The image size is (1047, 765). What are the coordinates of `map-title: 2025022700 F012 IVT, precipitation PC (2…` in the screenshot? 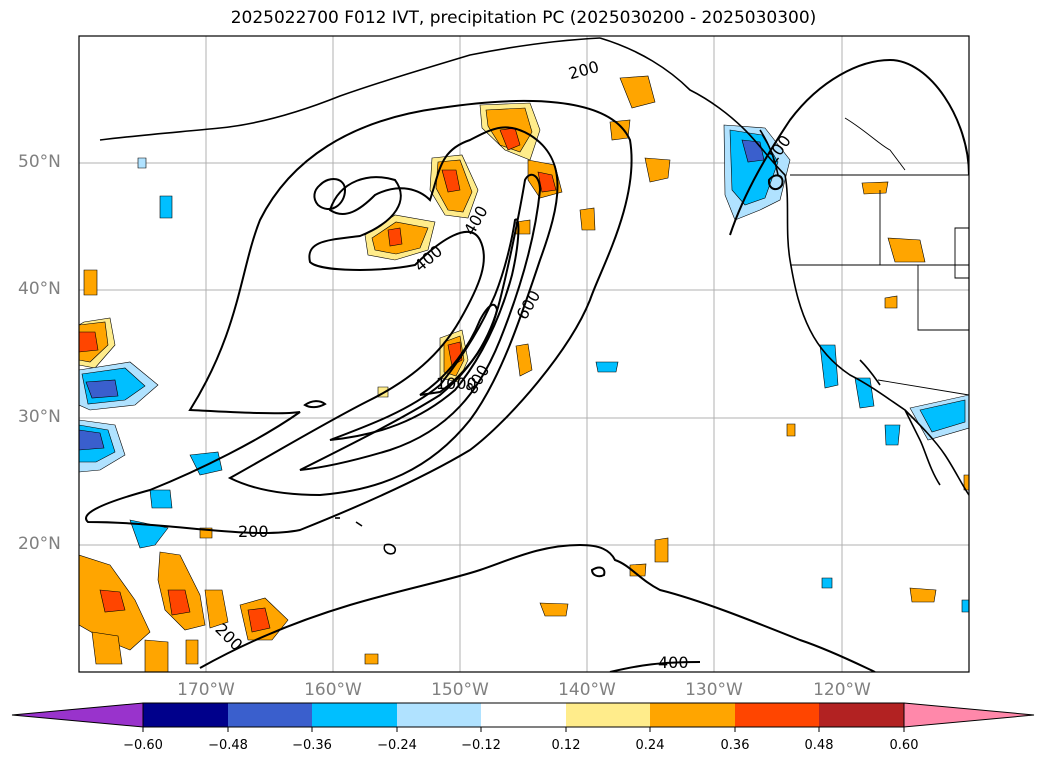 It's located at (523, 18).